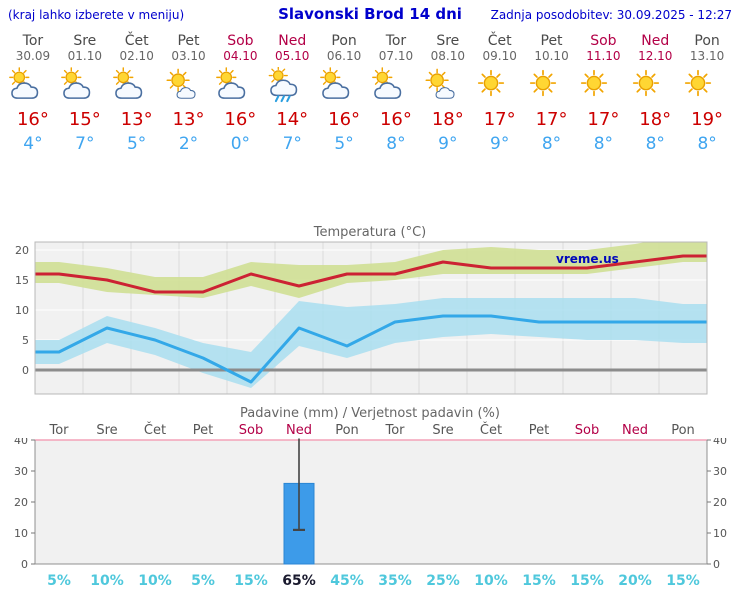  What do you see at coordinates (189, 94) in the screenshot?
I see `day-column: Pet 03.10 13° 2°` at bounding box center [189, 94].